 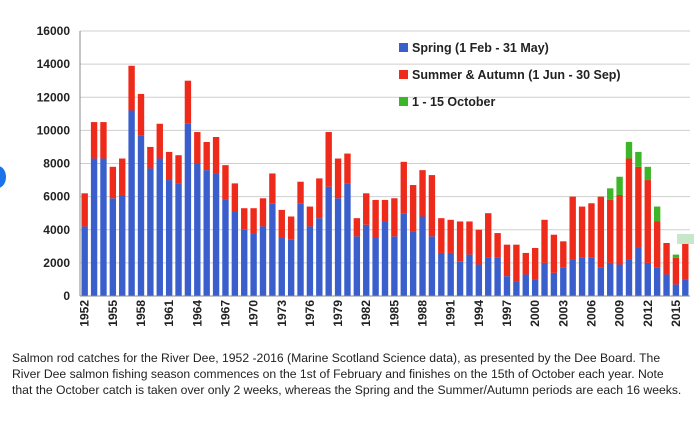 What do you see at coordinates (54, 97) in the screenshot?
I see `y-tick-label: 12000` at bounding box center [54, 97].